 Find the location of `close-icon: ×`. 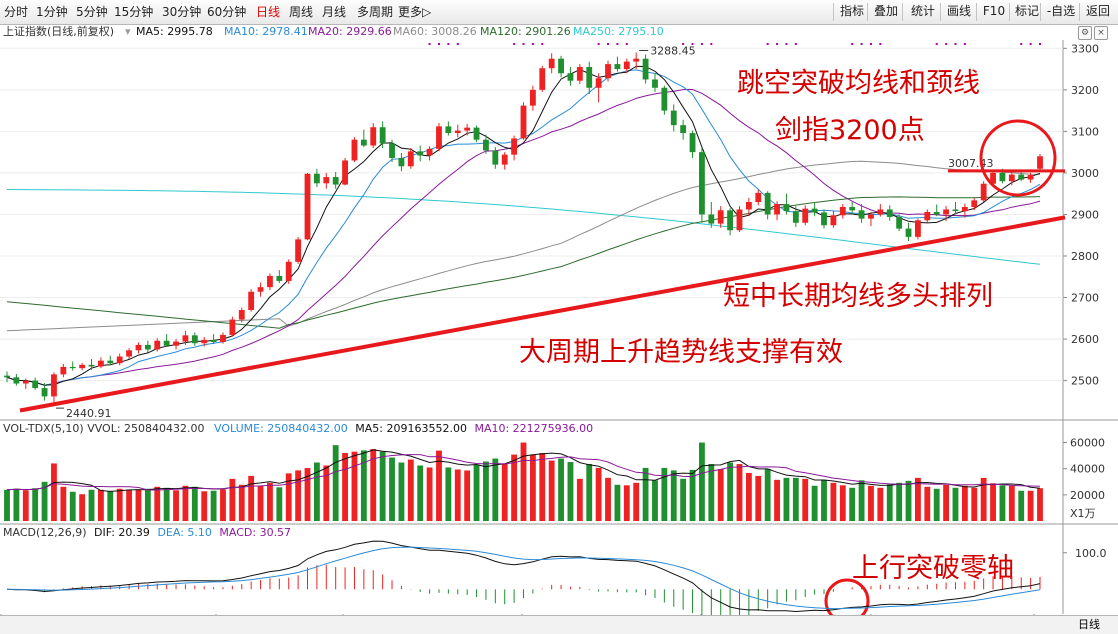

close-icon: × is located at coordinates (1101, 33).